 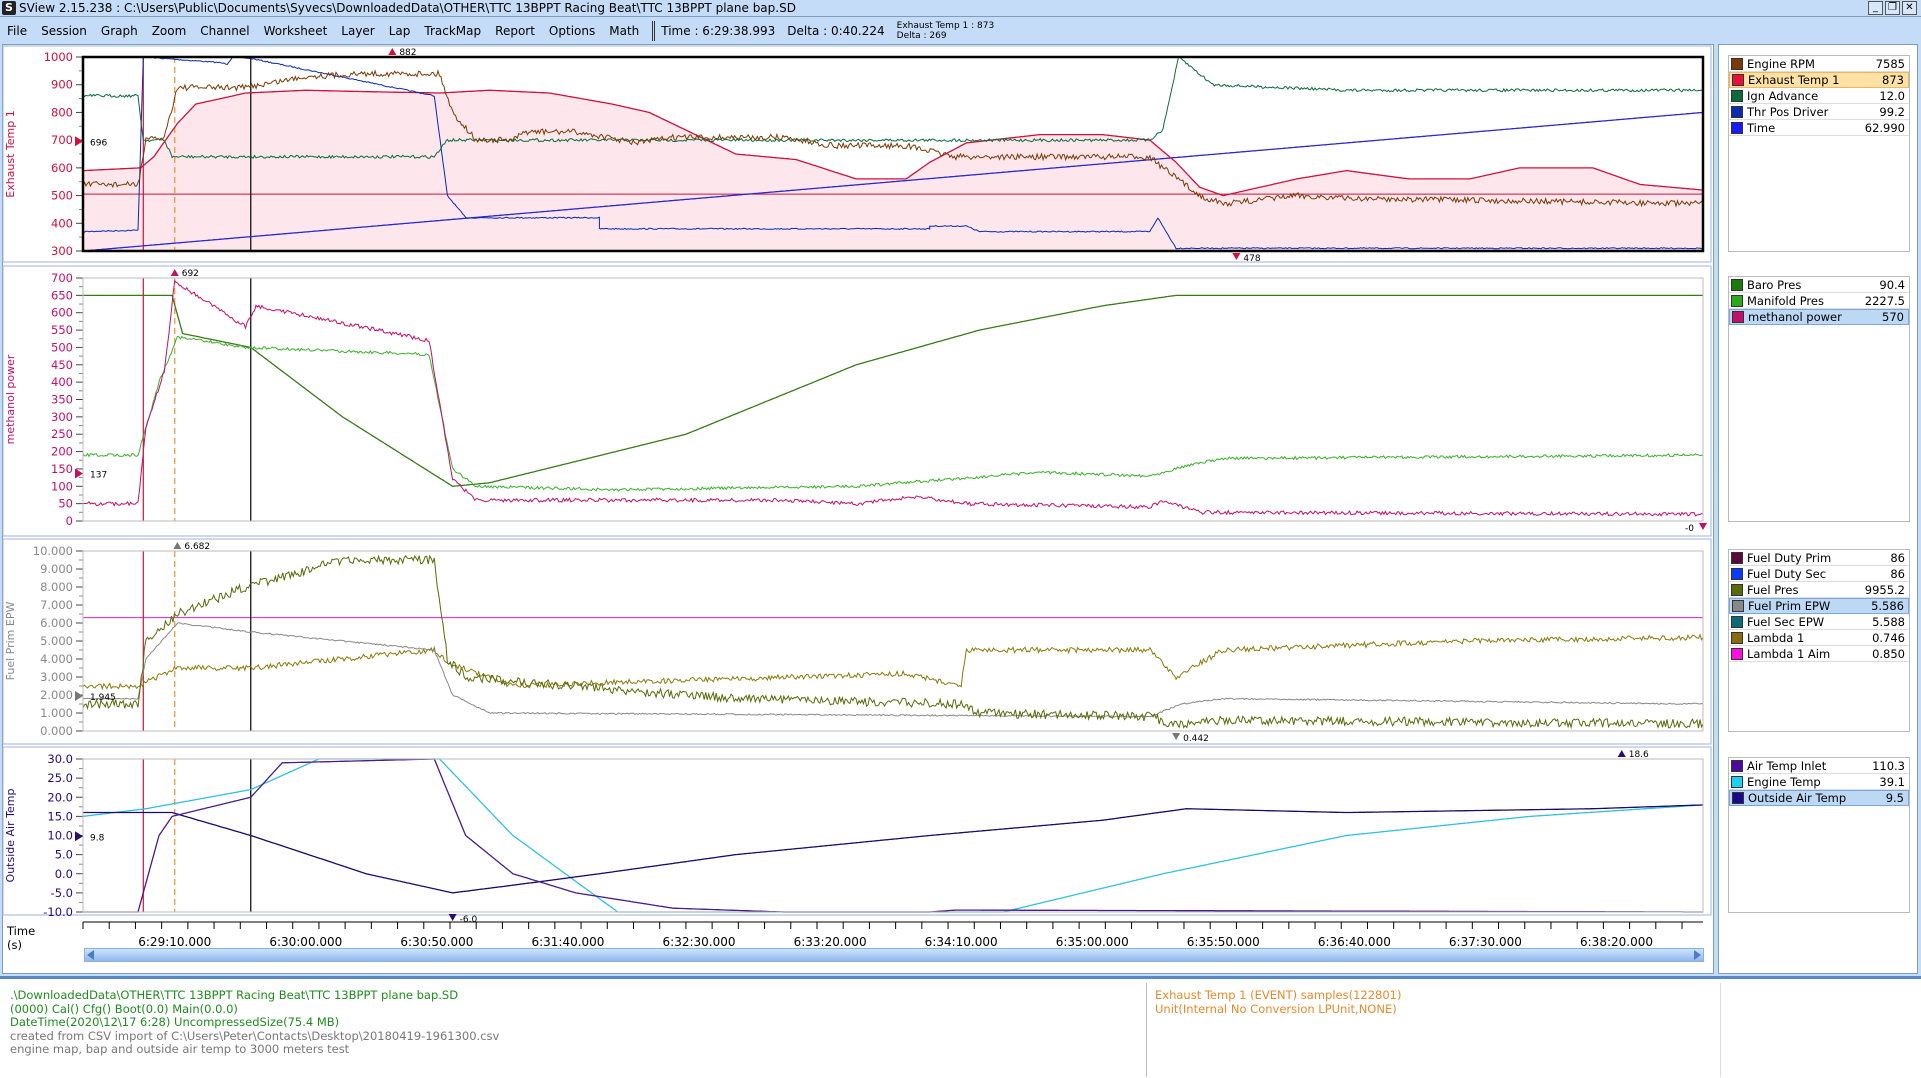 What do you see at coordinates (830, 942) in the screenshot?
I see `time-tick-label: 6:33:20.000` at bounding box center [830, 942].